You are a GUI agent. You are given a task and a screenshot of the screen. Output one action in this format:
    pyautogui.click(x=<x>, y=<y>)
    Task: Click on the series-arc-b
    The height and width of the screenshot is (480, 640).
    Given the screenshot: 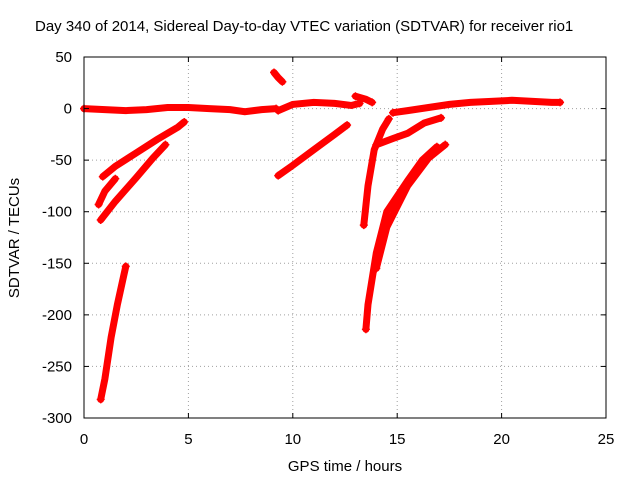 What is the action you would take?
    pyautogui.click(x=133, y=182)
    